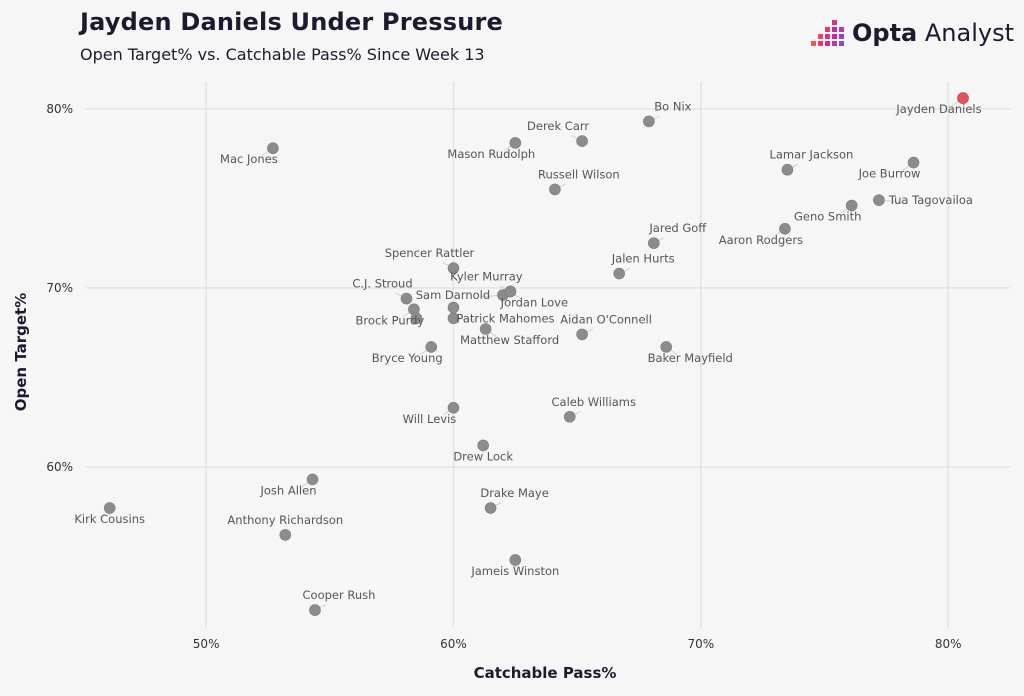  Describe the element at coordinates (206, 644) in the screenshot. I see `x-tick-label: 50%` at that location.